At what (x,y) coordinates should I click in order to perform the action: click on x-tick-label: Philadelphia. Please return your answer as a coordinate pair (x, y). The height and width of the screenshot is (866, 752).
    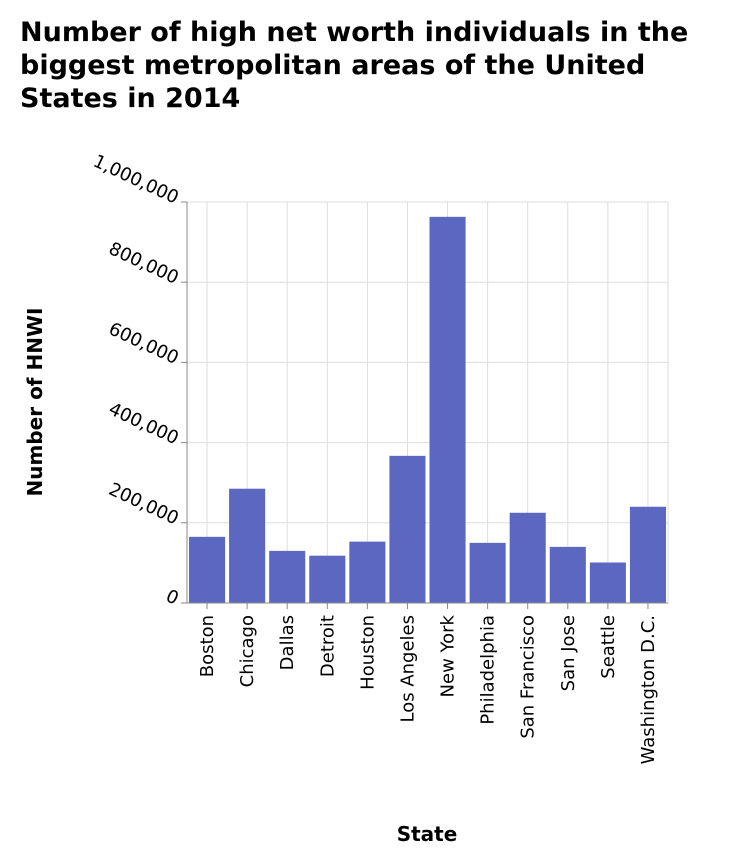
    Looking at the image, I should click on (488, 670).